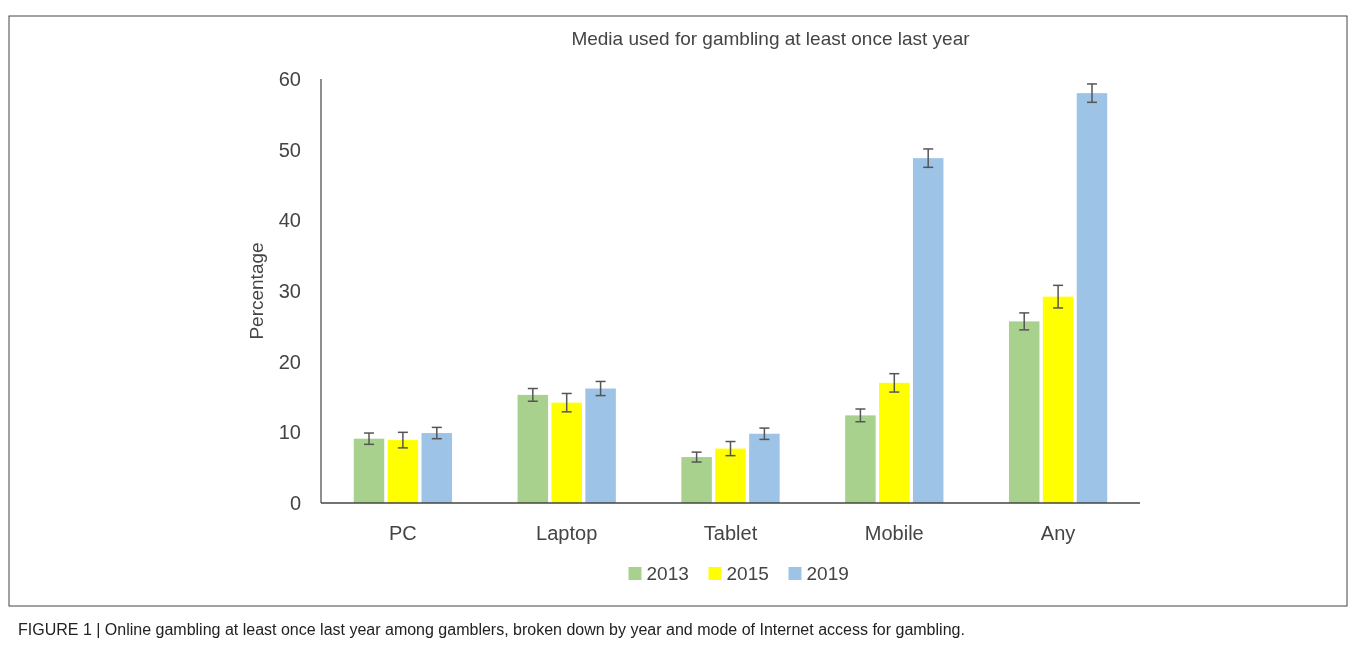  What do you see at coordinates (771, 38) in the screenshot?
I see `chart-title: Media used for gambling at least once last year` at bounding box center [771, 38].